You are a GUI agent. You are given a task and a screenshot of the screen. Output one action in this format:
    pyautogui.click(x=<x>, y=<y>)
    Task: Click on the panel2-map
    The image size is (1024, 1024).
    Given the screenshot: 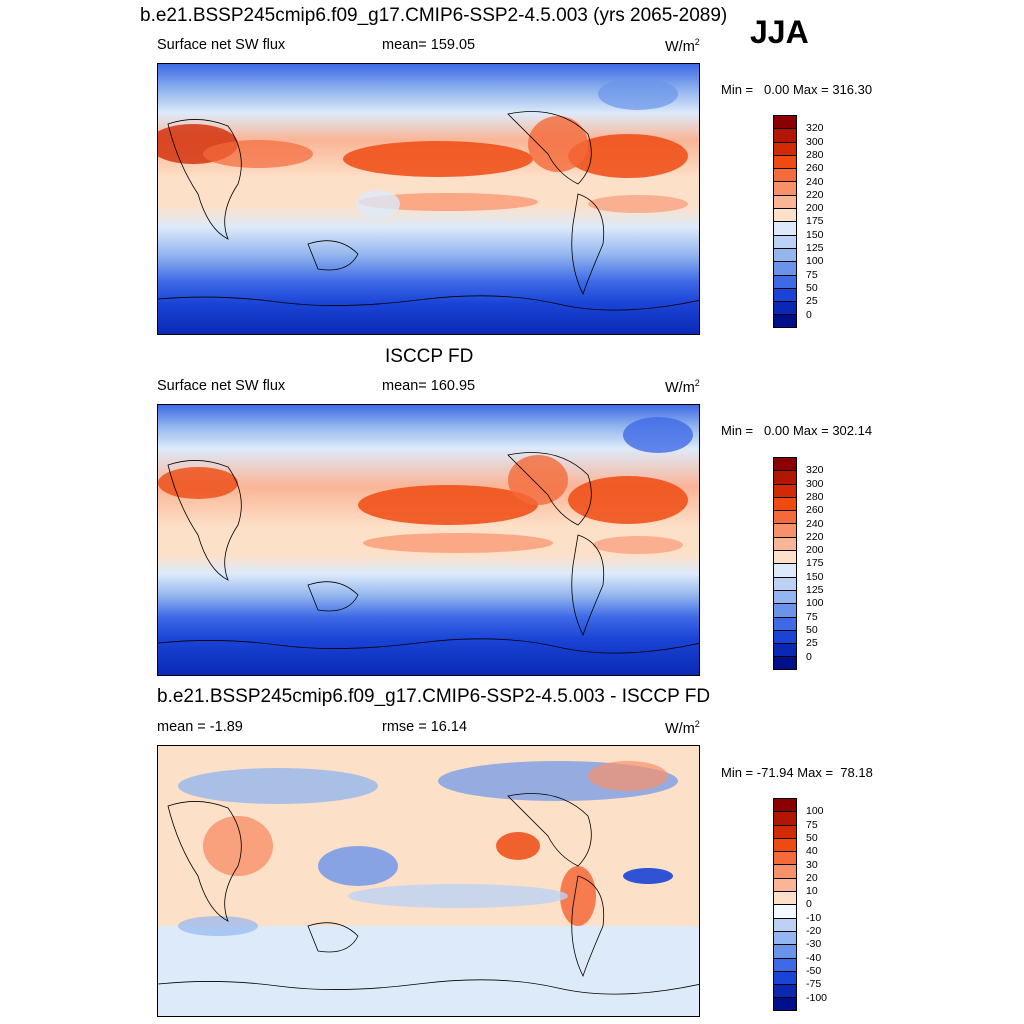 What is the action you would take?
    pyautogui.click(x=428, y=540)
    